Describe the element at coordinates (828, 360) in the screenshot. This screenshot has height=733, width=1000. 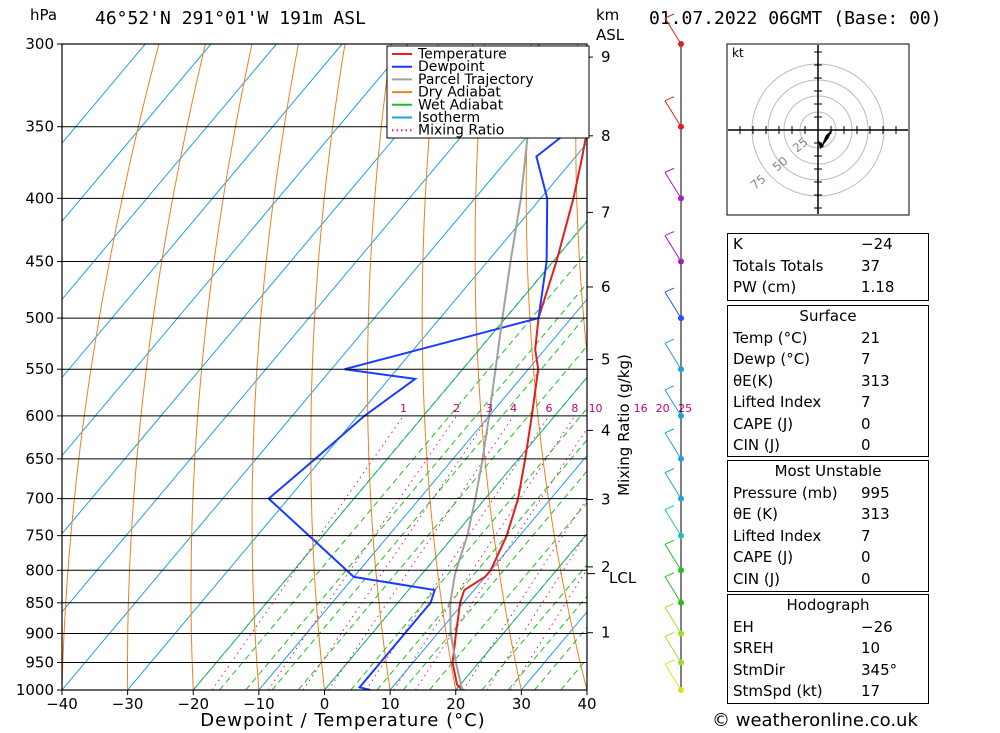
I see `index-row: Dewp (°C) 7` at that location.